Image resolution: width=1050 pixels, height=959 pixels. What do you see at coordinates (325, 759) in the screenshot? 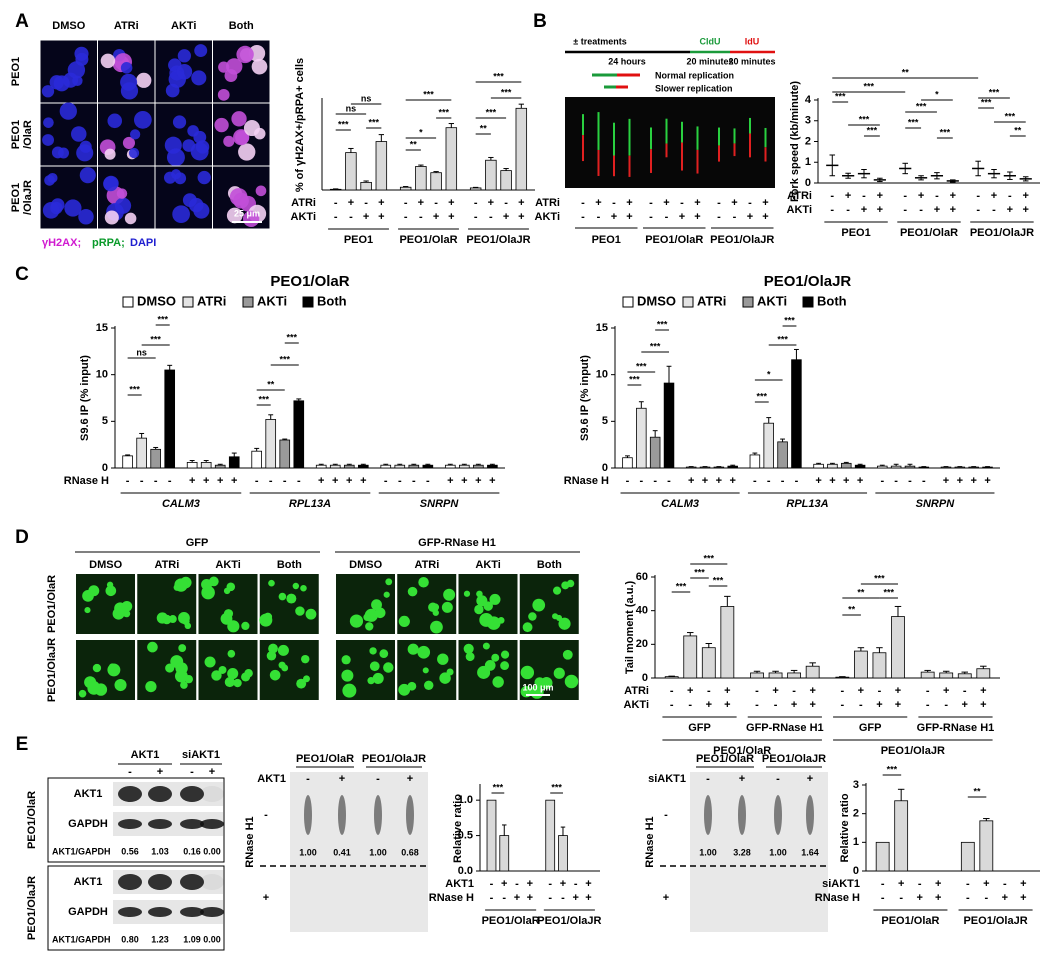
I see `header-label: PEO1/OlaR` at bounding box center [325, 759].